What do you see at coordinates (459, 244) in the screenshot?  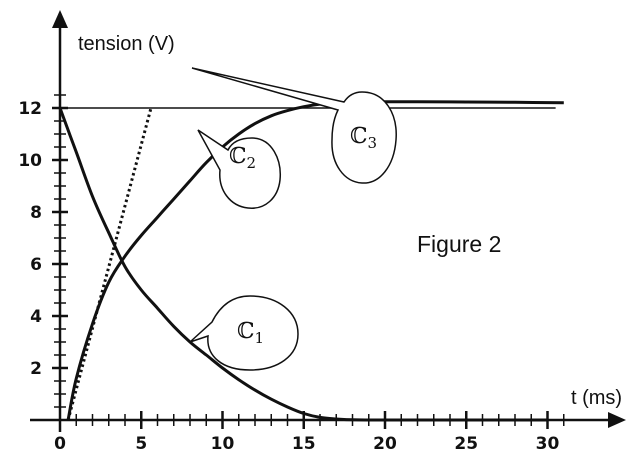 I see `figure-label: Figure 2` at bounding box center [459, 244].